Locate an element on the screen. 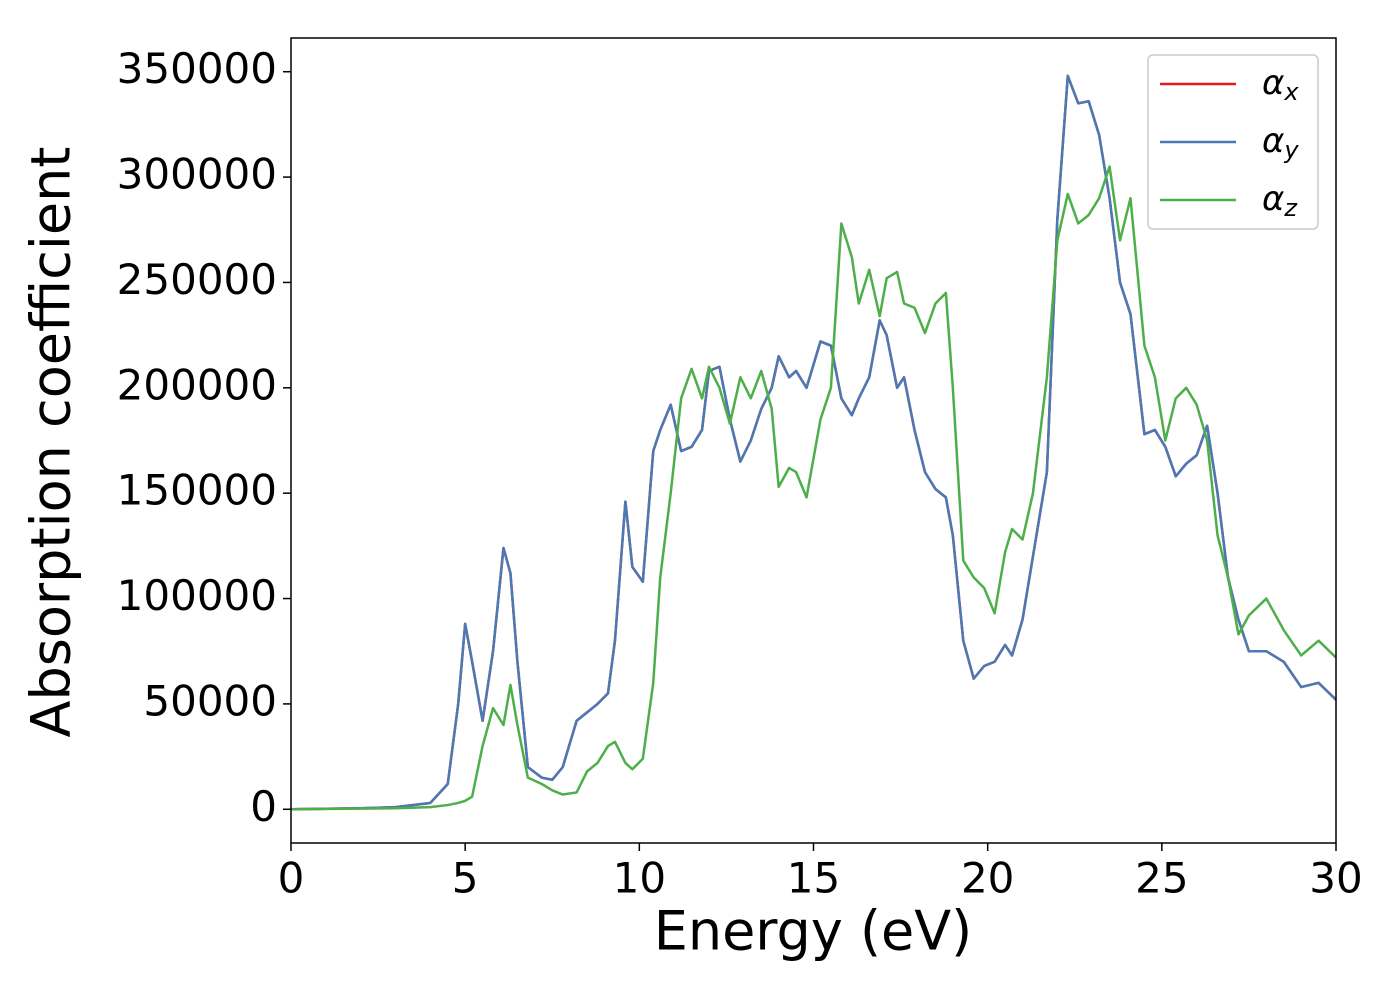 The image size is (1400, 1000). y-axis-label: Absorption coefficient is located at coordinates (51, 442).